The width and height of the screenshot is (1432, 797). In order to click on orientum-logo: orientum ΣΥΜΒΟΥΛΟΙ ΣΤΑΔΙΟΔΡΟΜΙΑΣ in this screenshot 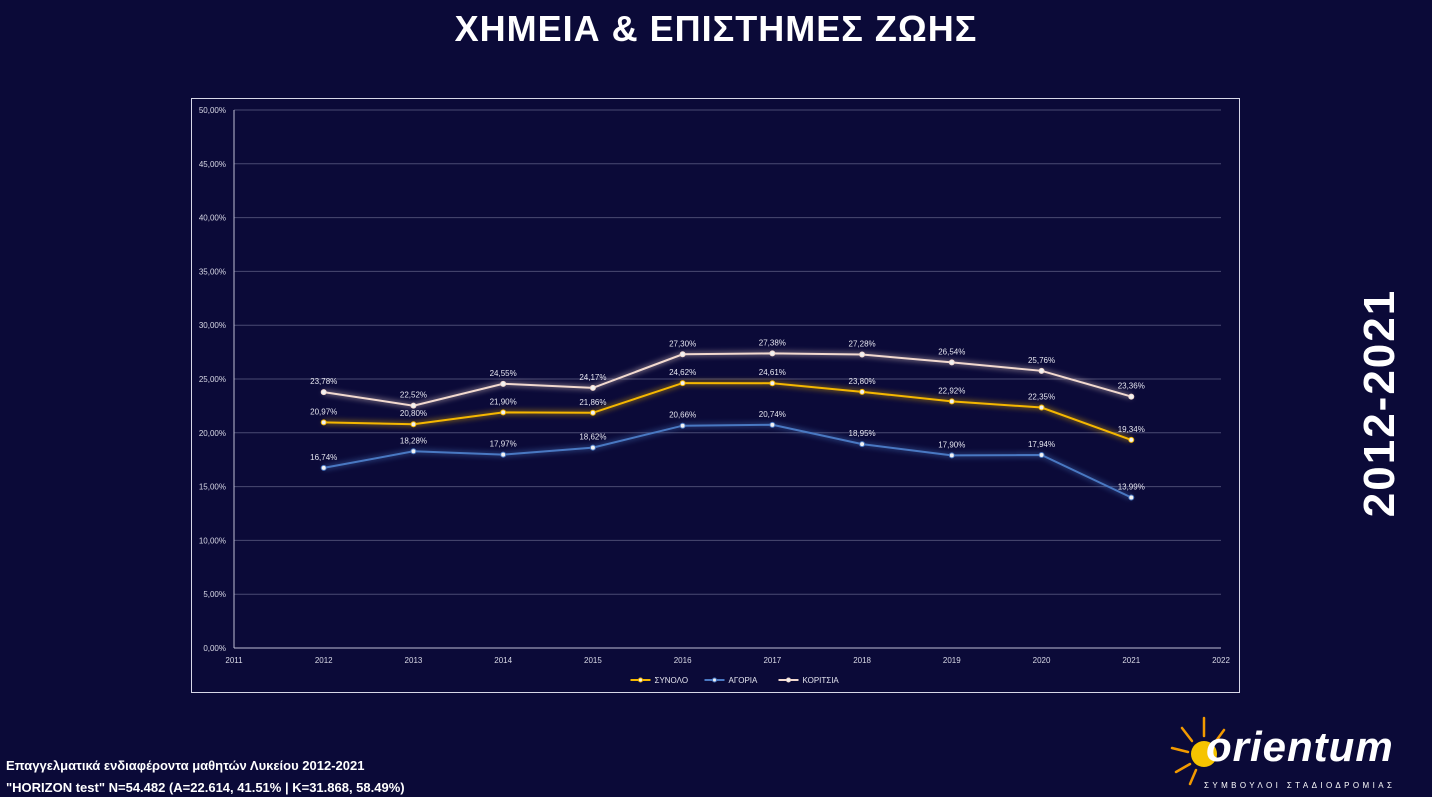, I will do `click(1293, 754)`.